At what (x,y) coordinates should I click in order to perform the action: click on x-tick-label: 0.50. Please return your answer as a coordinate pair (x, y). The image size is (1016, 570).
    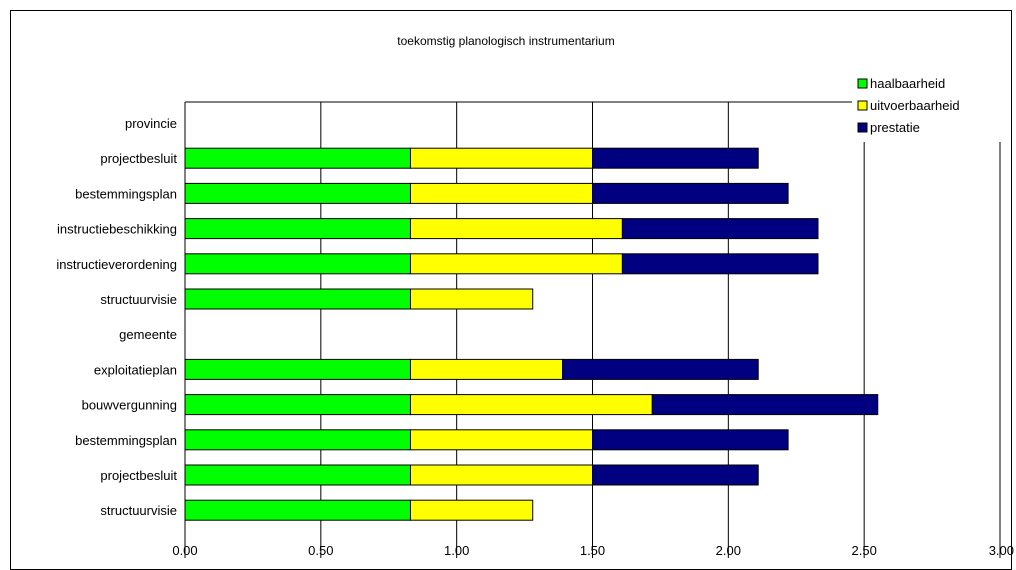
    Looking at the image, I should click on (320, 550).